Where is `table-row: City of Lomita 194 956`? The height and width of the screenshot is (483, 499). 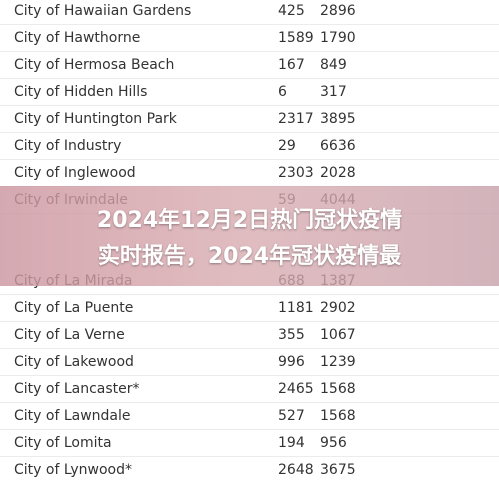 table-row: City of Lomita 194 956 is located at coordinates (249, 443).